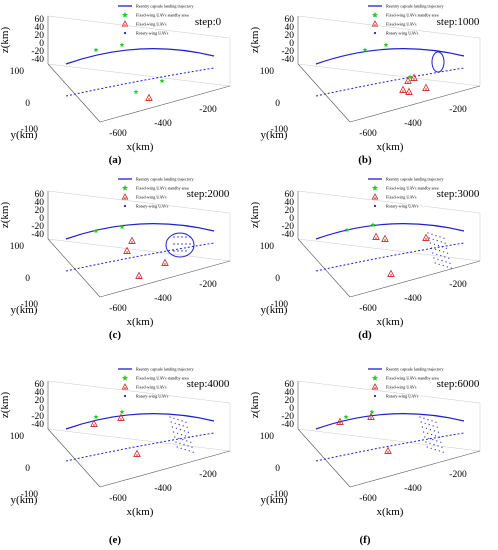  Describe the element at coordinates (431, 434) in the screenshot. I see `rotary-wing-uavs` at that location.